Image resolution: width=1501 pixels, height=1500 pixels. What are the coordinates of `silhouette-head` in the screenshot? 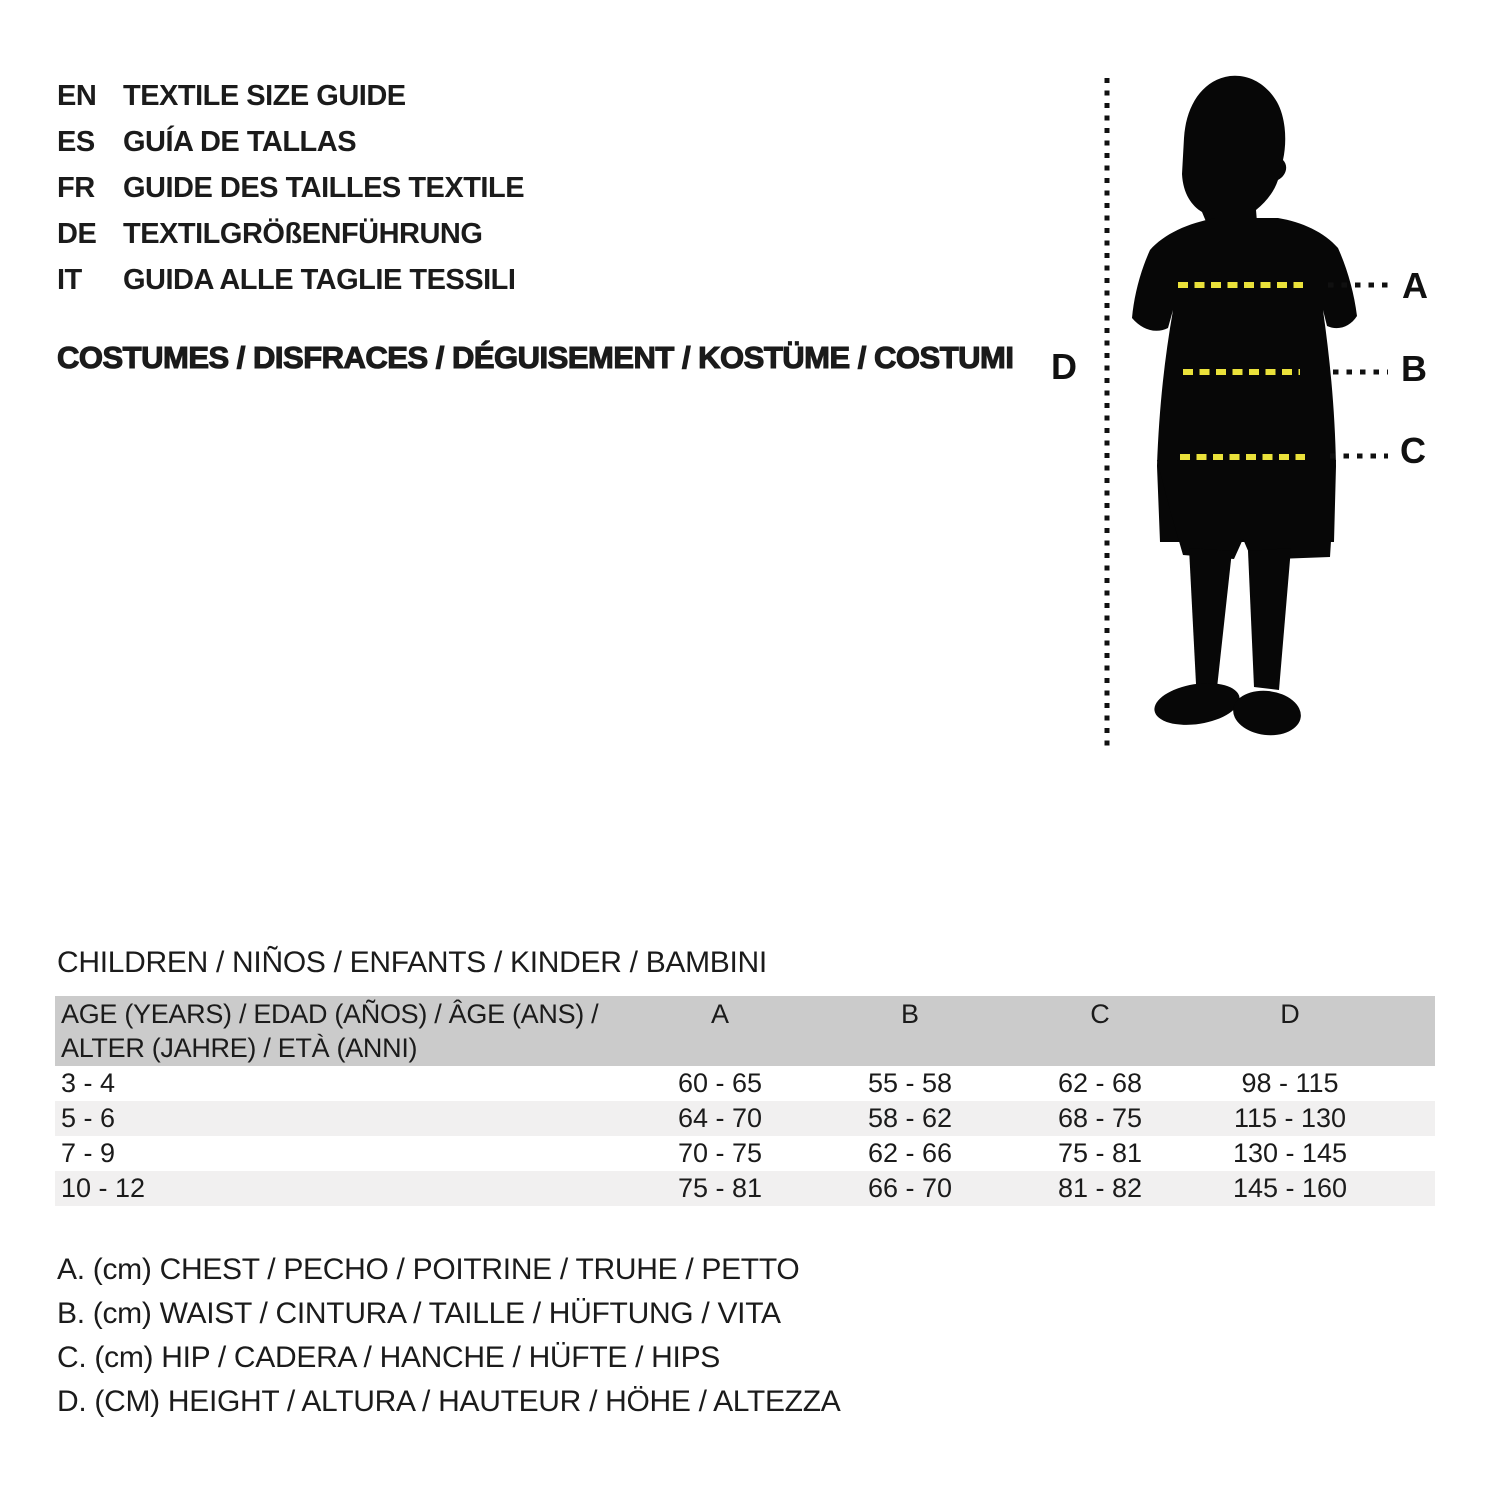 It's located at (1234, 154).